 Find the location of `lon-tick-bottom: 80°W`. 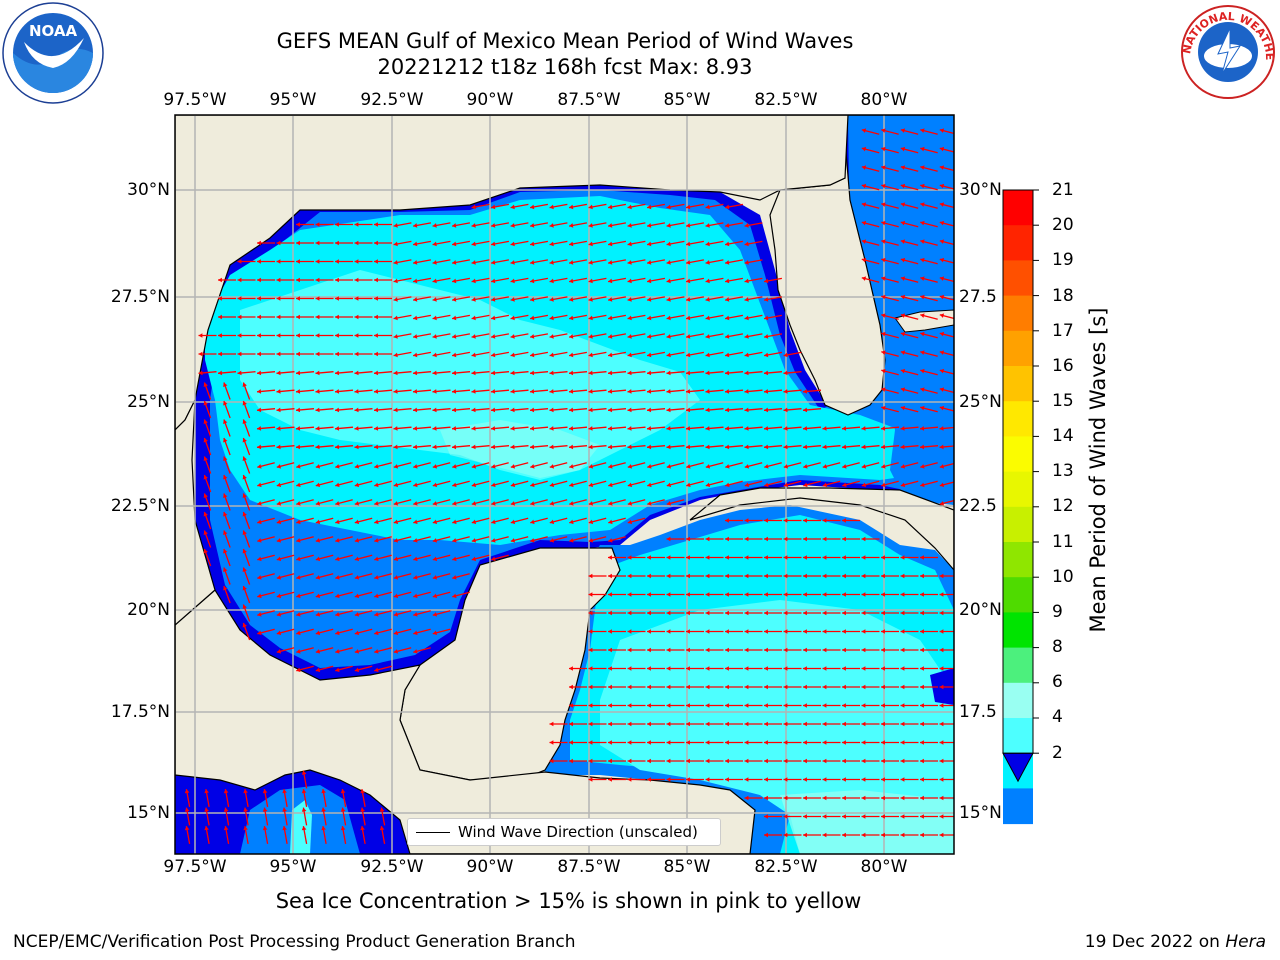

lon-tick-bottom: 80°W is located at coordinates (884, 867).